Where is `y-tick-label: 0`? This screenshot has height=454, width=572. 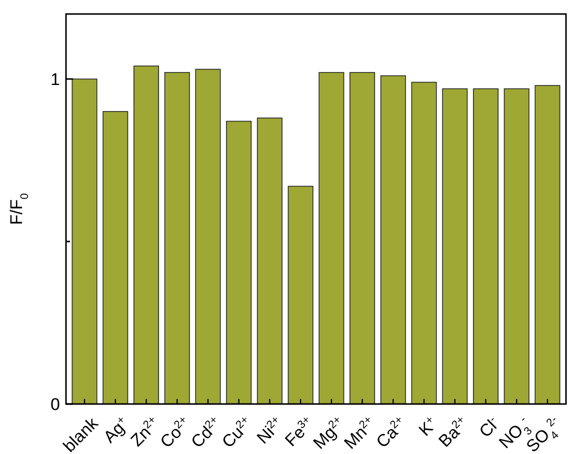
y-tick-label: 0 is located at coordinates (55, 404).